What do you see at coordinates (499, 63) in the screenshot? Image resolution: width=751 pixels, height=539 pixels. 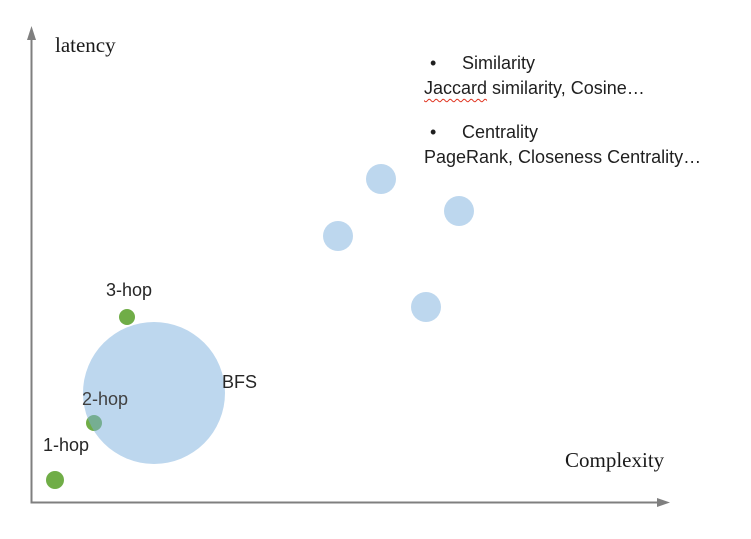 I see `legend-title-text: Similarity` at bounding box center [499, 63].